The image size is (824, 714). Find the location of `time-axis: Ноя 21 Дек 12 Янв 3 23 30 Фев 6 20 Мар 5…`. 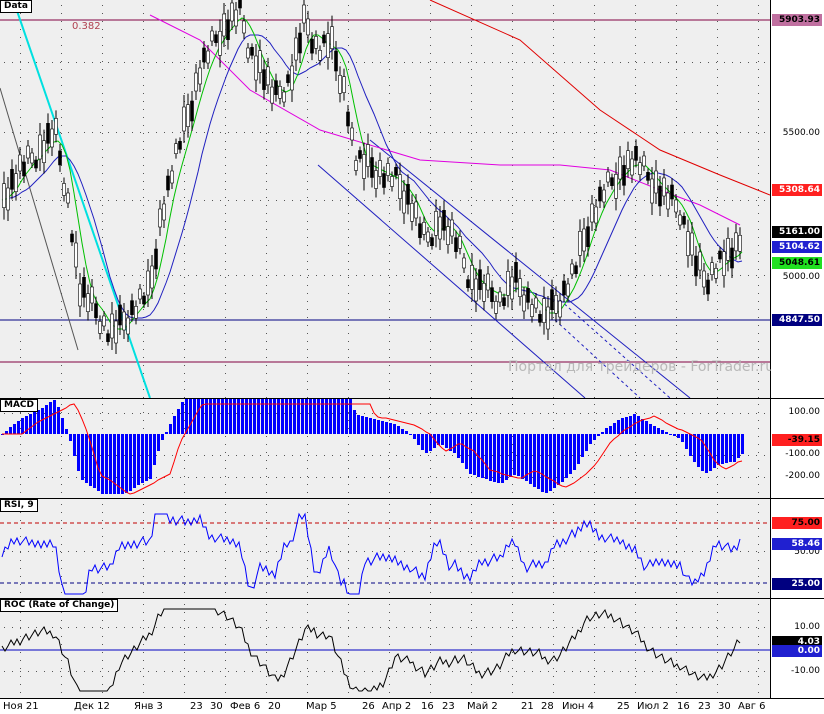

time-axis: Ноя 21 Дек 12 Янв 3 23 30 Фев 6 20 Мар 5… is located at coordinates (412, 706).